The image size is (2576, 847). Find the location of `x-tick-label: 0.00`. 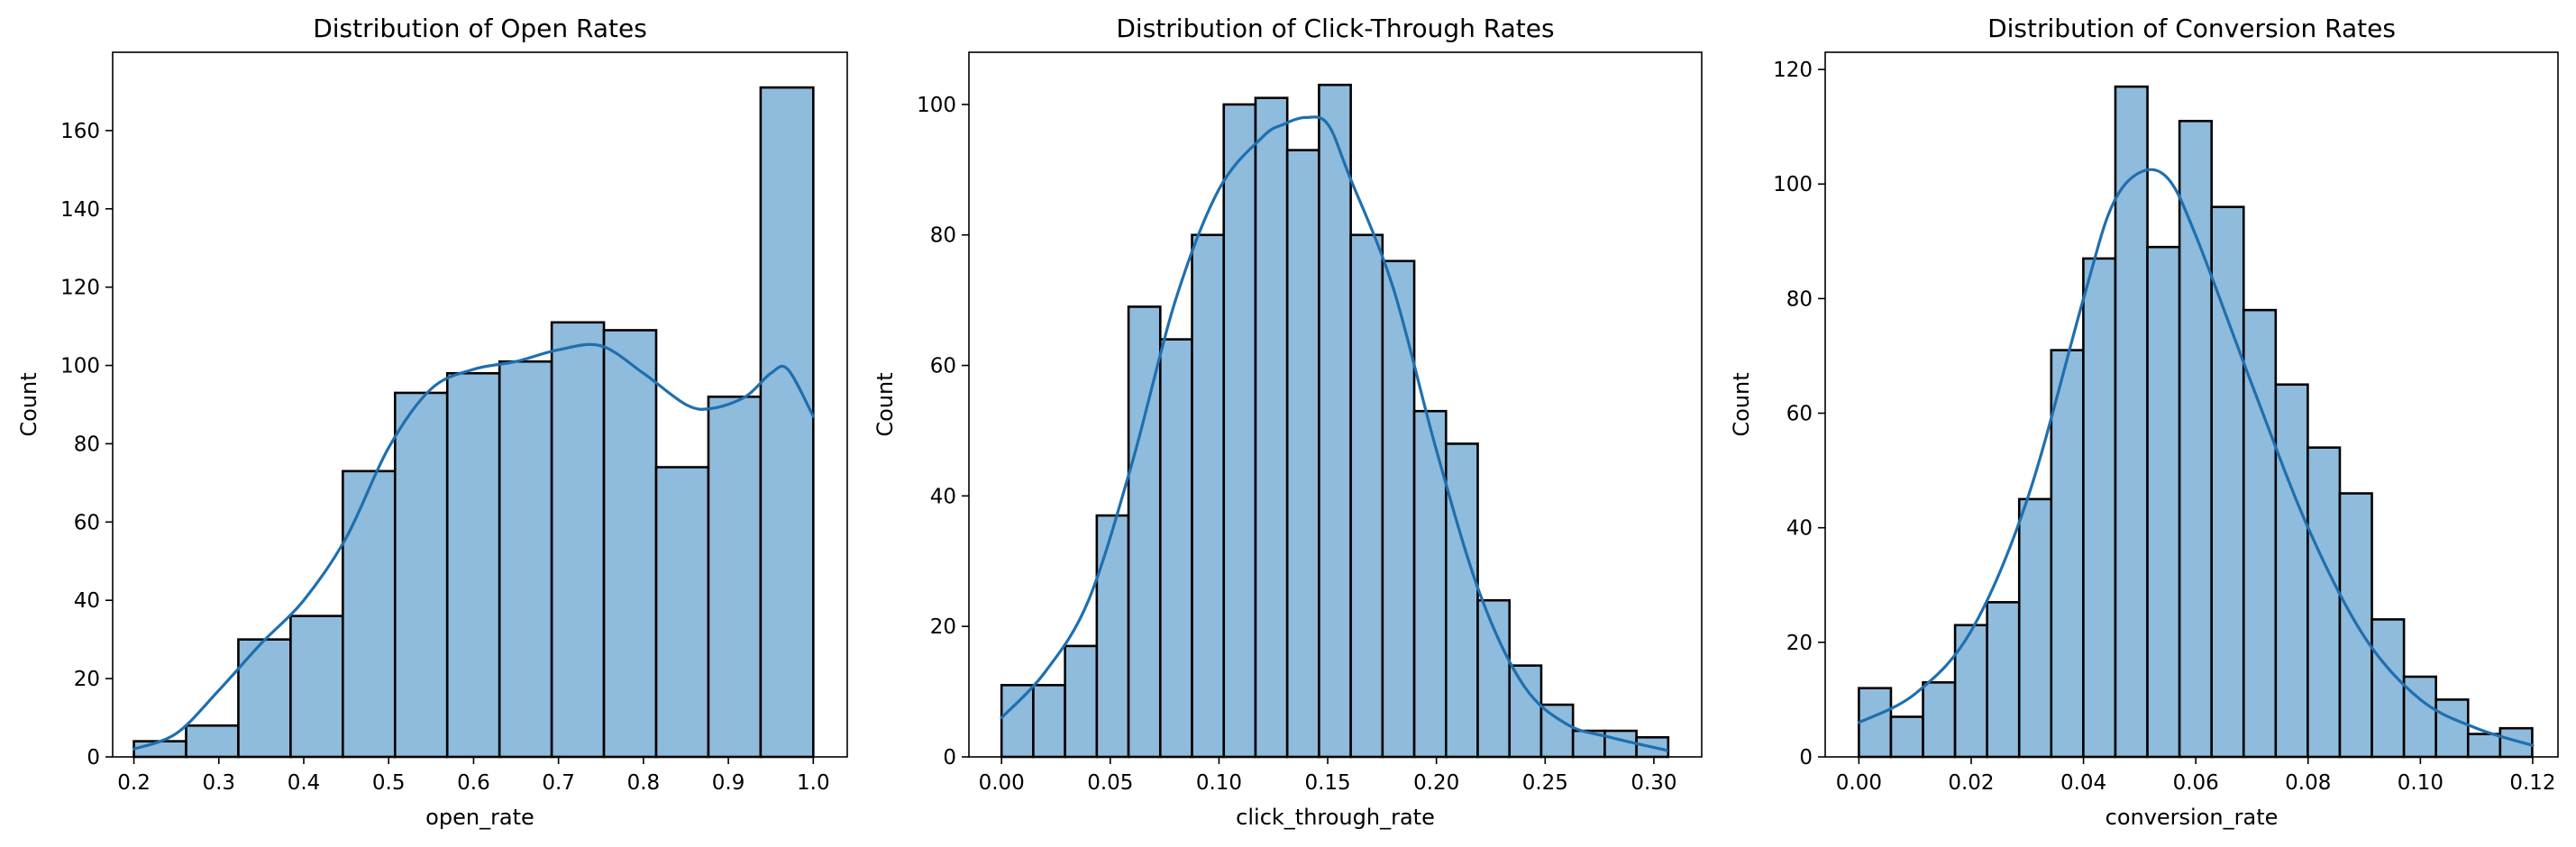

x-tick-label: 0.00 is located at coordinates (1859, 783).